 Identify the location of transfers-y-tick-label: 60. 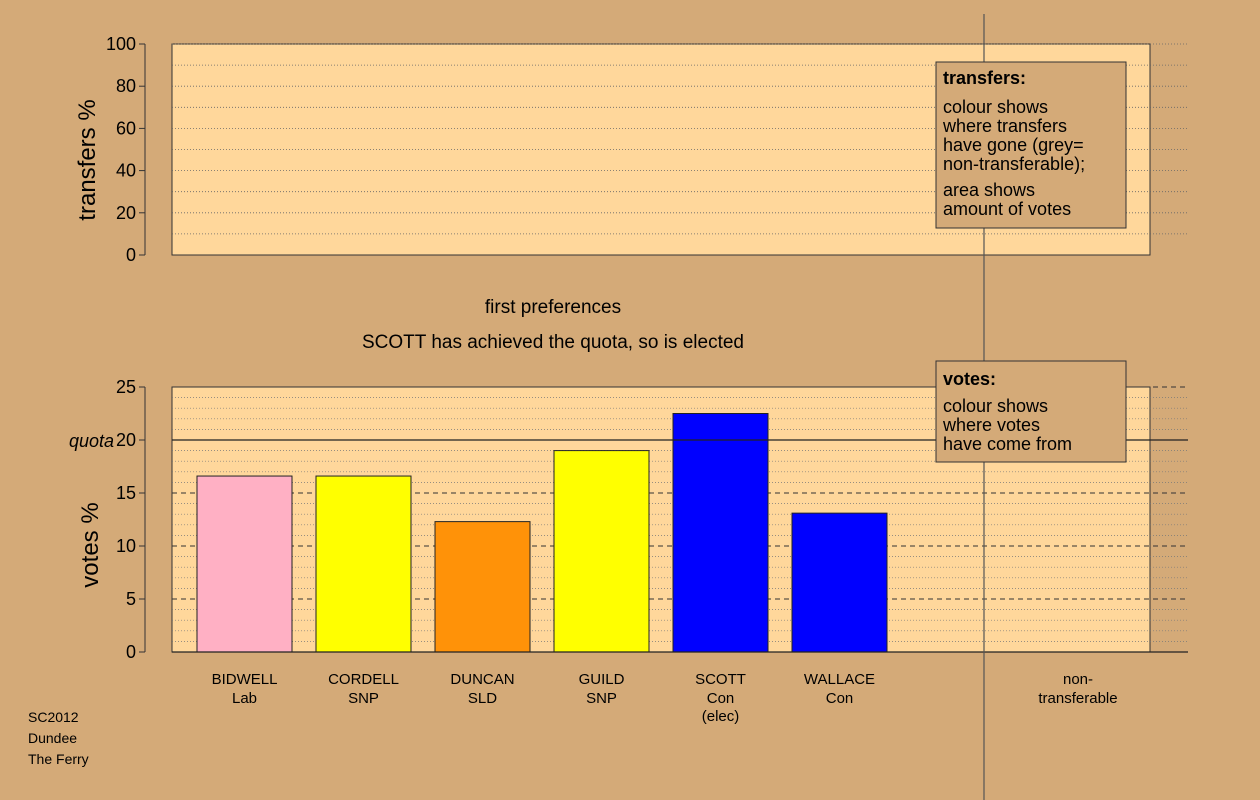
(126, 128).